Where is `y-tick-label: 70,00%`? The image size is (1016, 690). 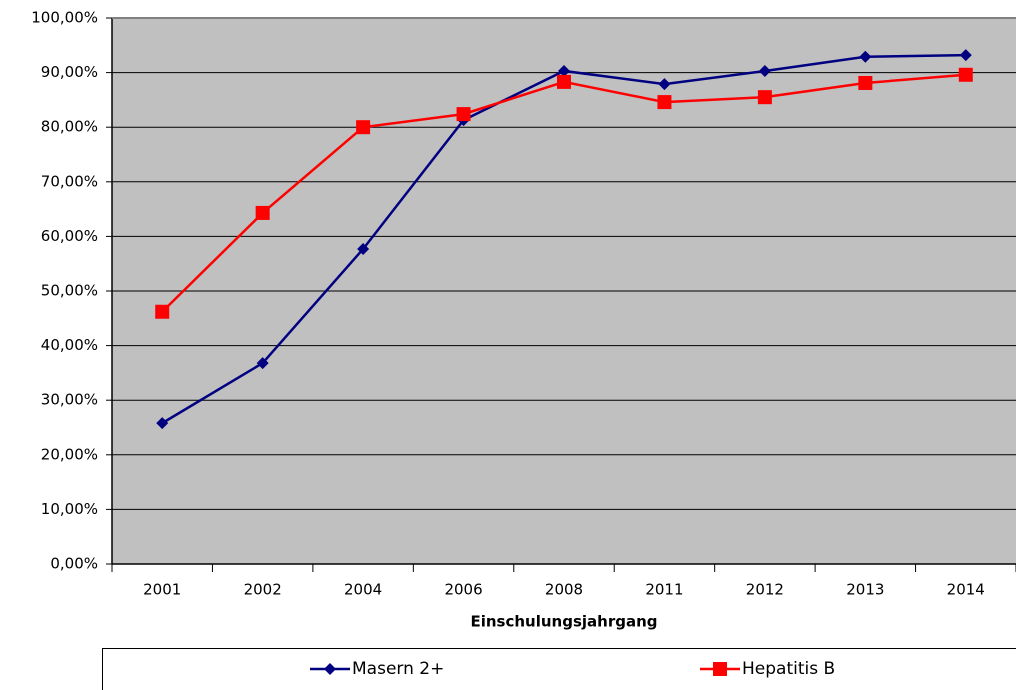
y-tick-label: 70,00% is located at coordinates (69, 181).